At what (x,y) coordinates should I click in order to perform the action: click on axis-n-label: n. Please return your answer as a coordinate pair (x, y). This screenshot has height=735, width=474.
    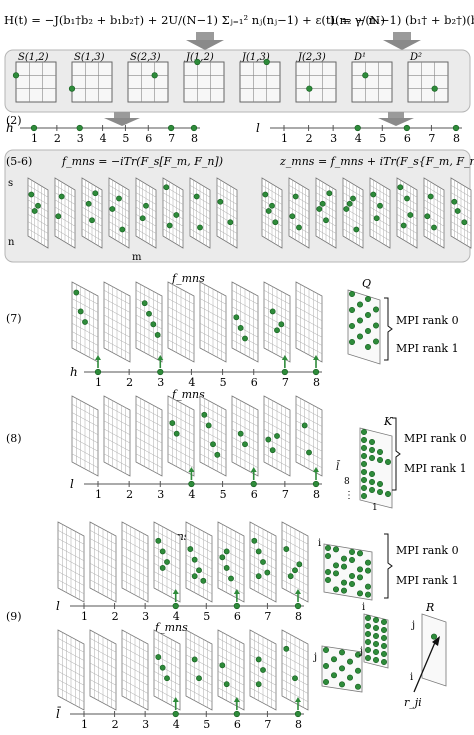
    Looking at the image, I should click on (11, 242).